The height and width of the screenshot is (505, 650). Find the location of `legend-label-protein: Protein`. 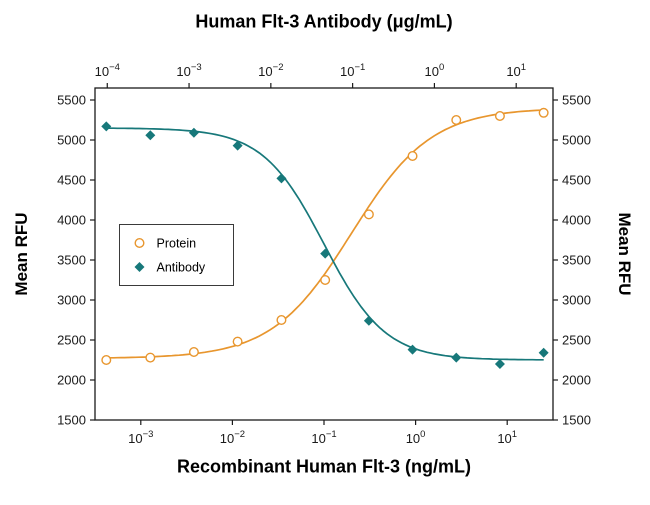

legend-label-protein: Protein is located at coordinates (177, 244).